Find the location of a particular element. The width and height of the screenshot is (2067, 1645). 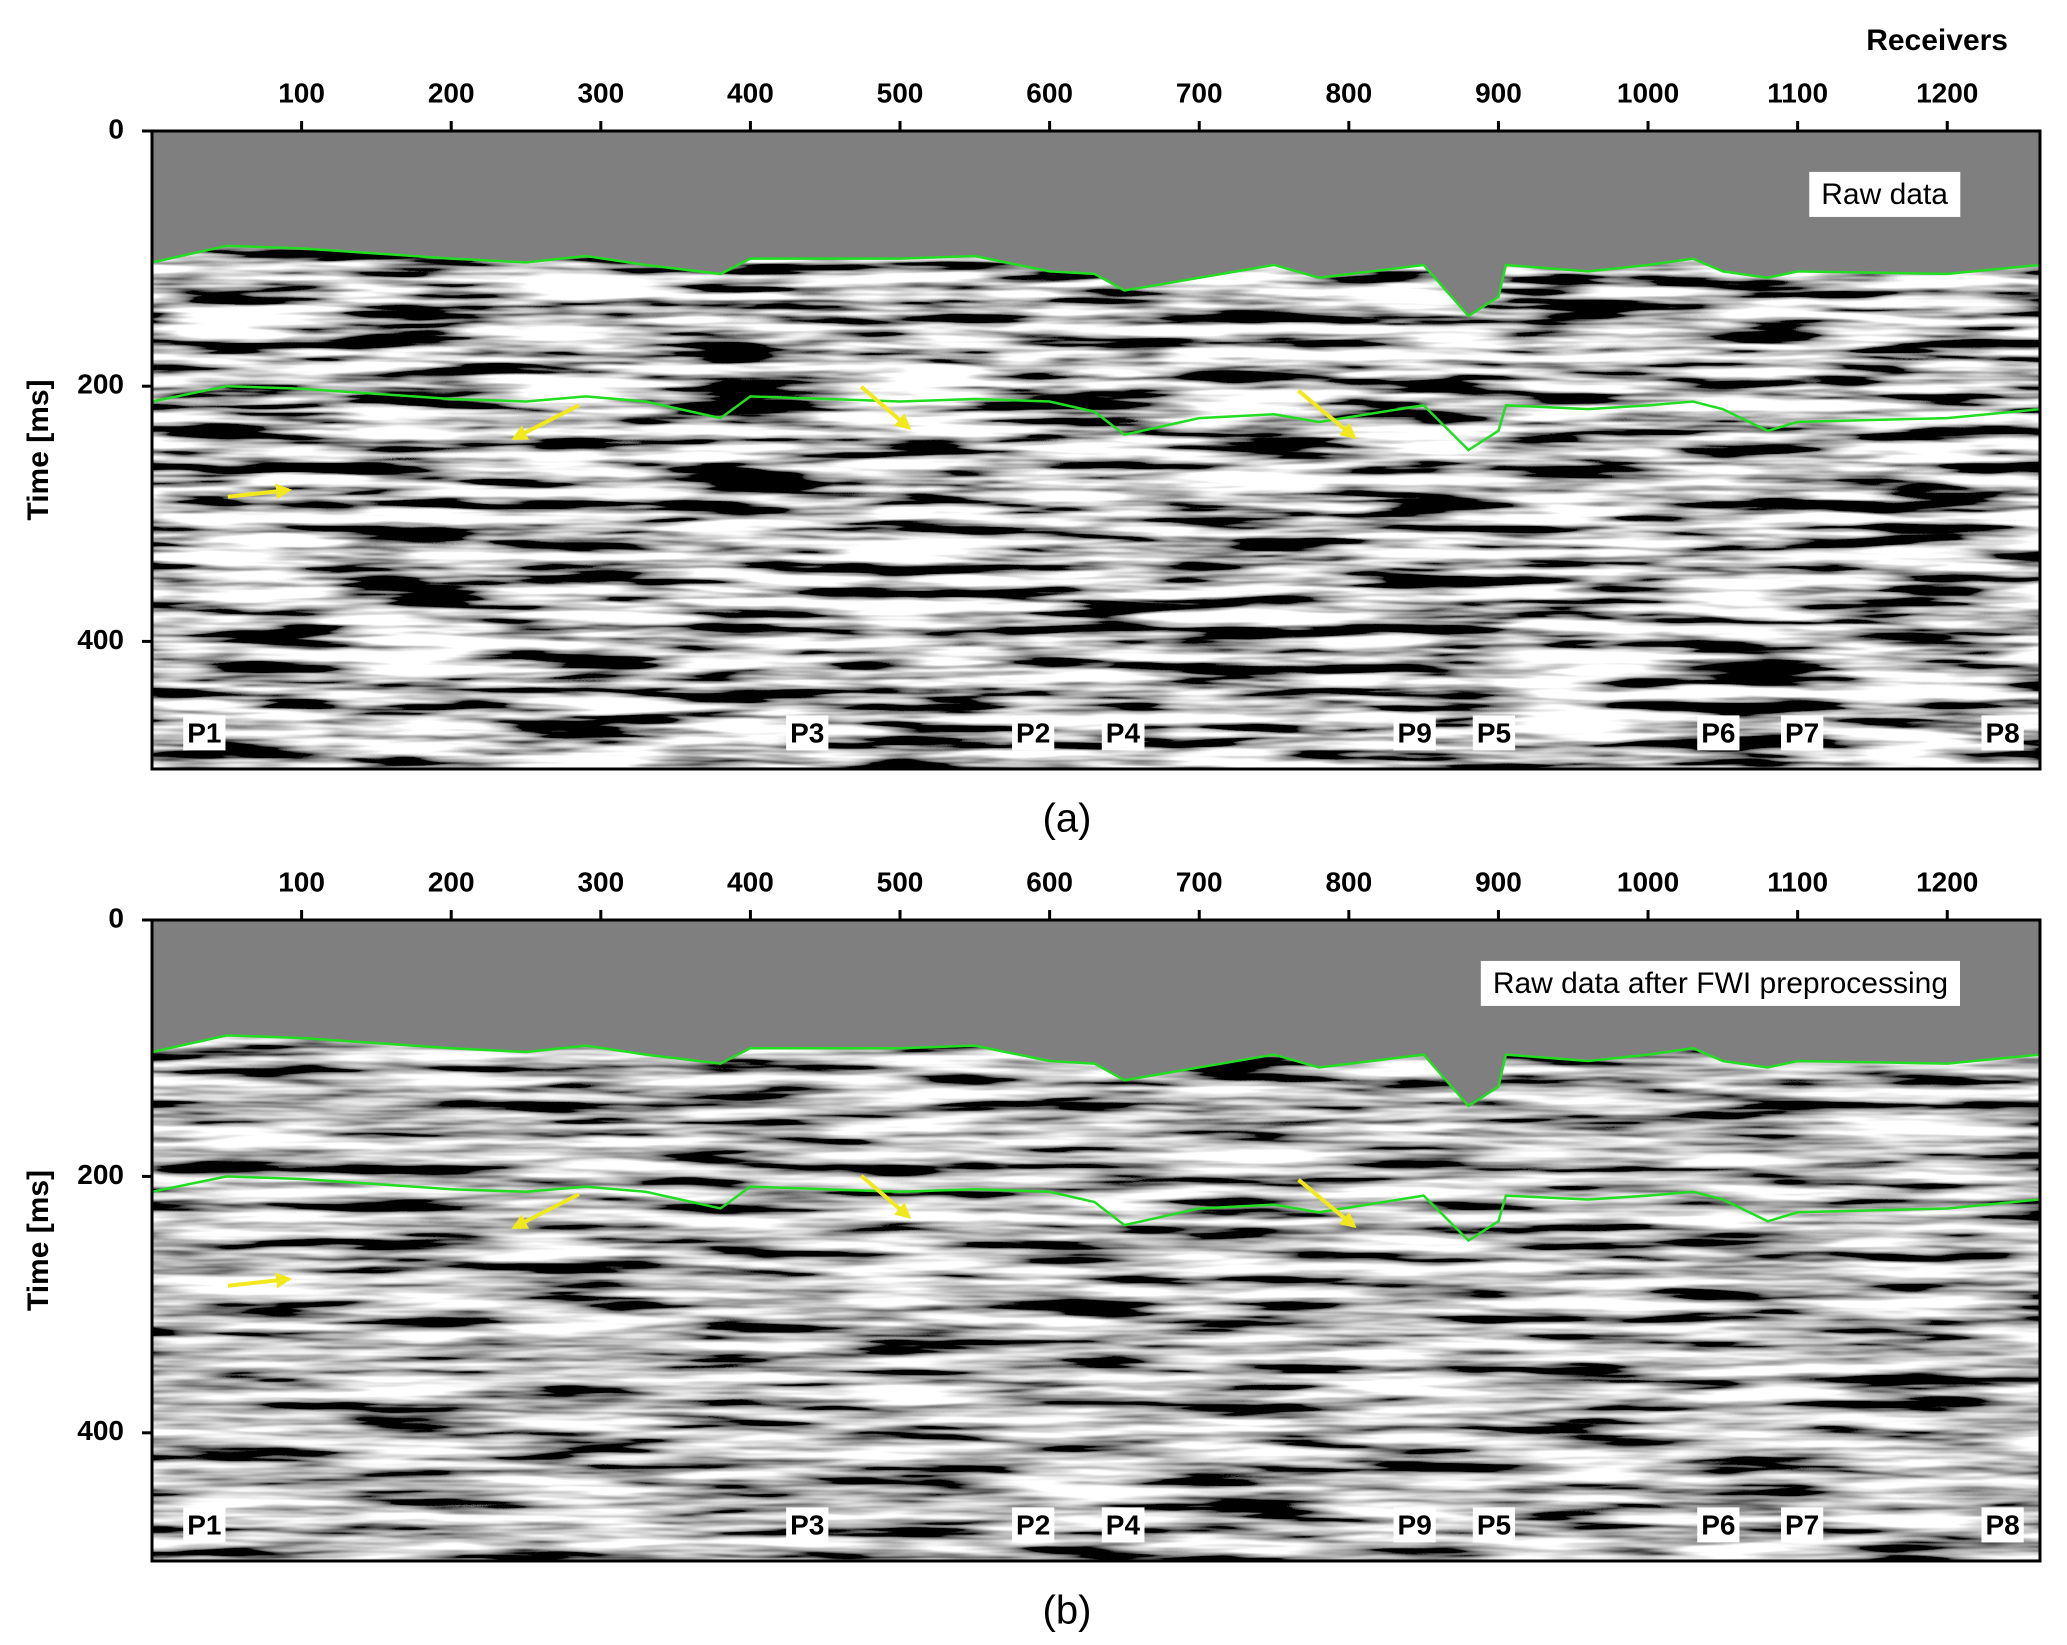

x-axis-label: Receivers is located at coordinates (1937, 40).